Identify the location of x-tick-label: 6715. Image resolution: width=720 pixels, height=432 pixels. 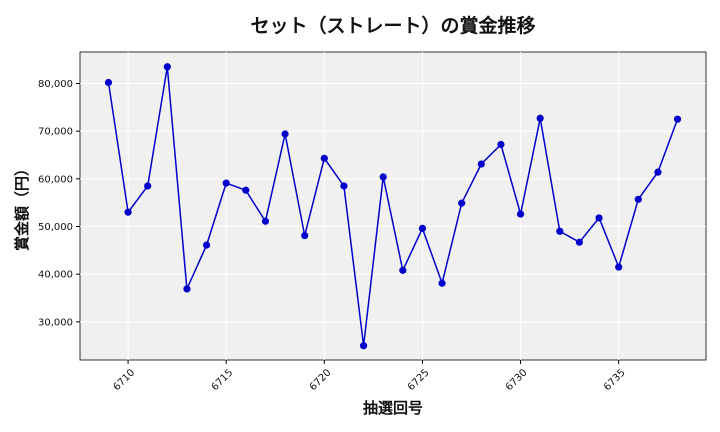
(223, 380).